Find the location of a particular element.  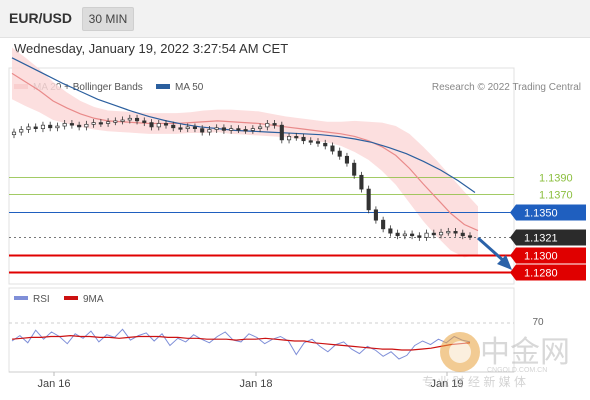

watermark: 中金网 CNGOLD.COM.CN 专 业 财 经 新 媒 体 is located at coordinates (496, 360).